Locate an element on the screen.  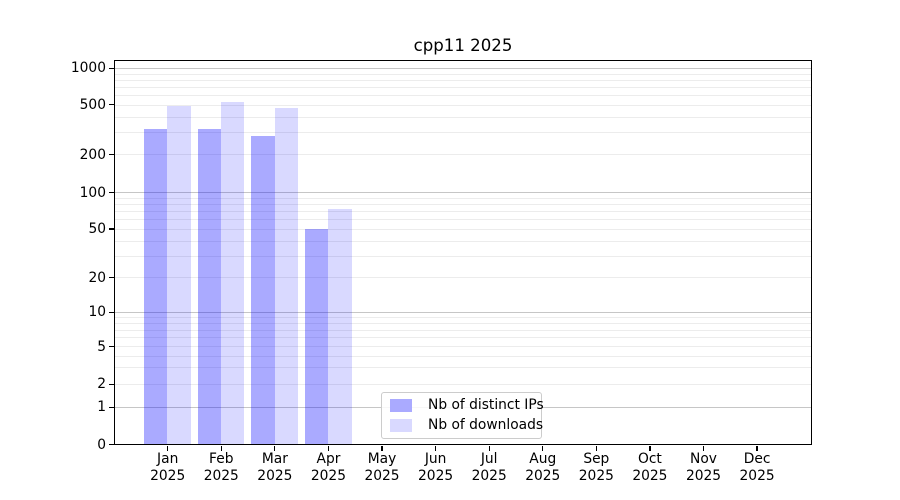
x-tick-label: Nov 2025 is located at coordinates (703, 467).